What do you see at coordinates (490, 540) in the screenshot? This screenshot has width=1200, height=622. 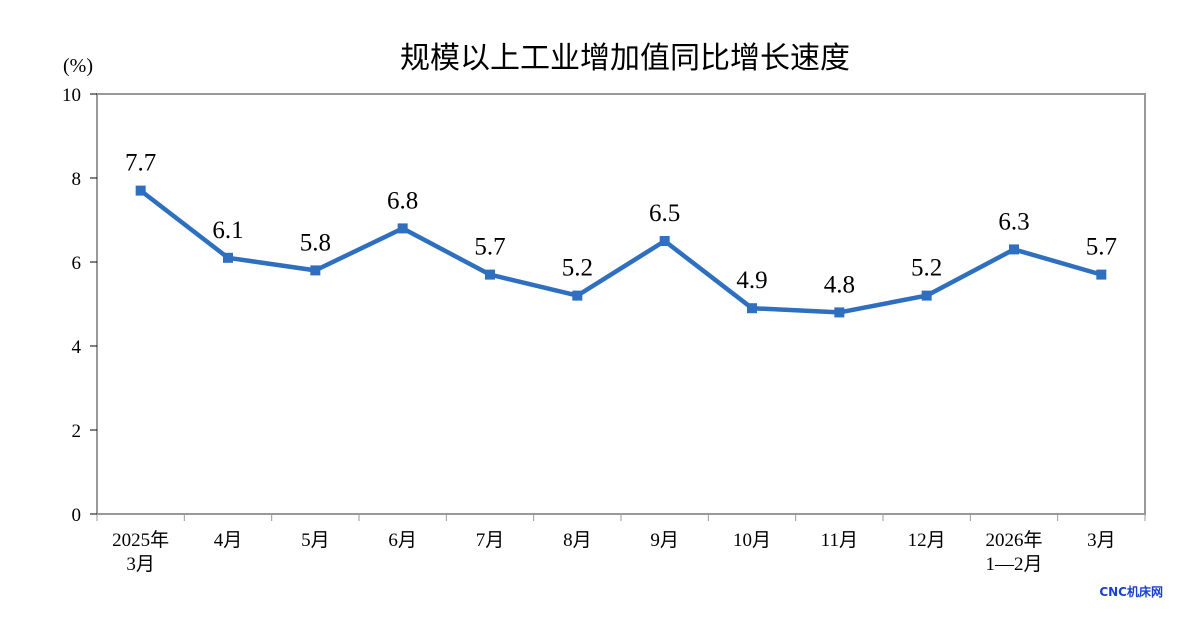 I see `x-tick-label: 7月` at bounding box center [490, 540].